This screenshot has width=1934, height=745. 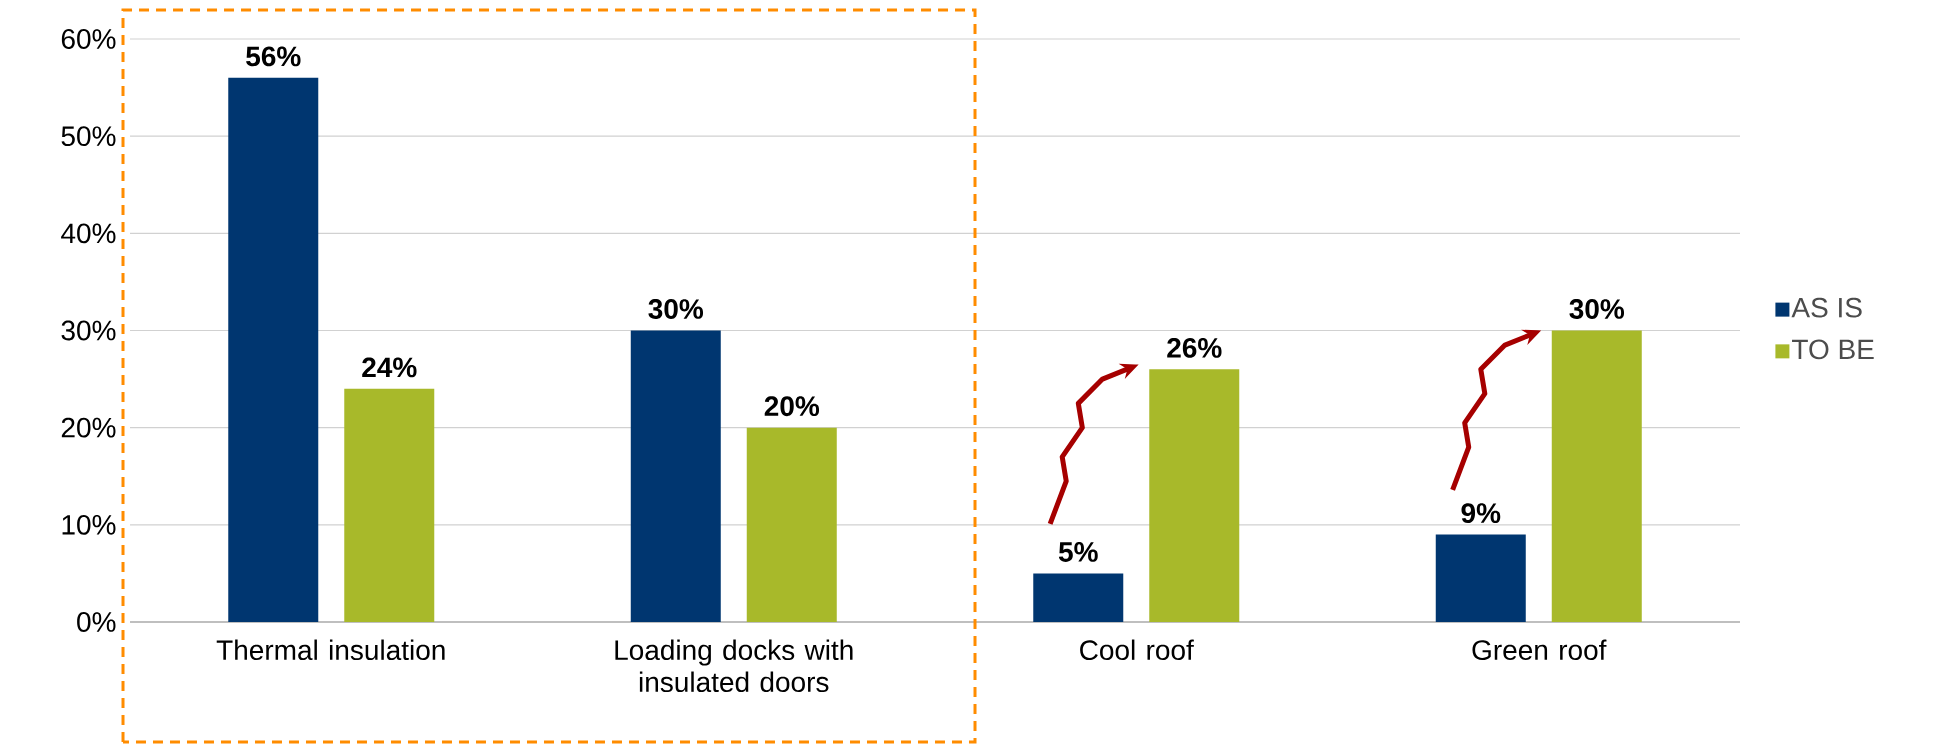 What do you see at coordinates (1539, 650) in the screenshot?
I see `x-tick-label: Green roof` at bounding box center [1539, 650].